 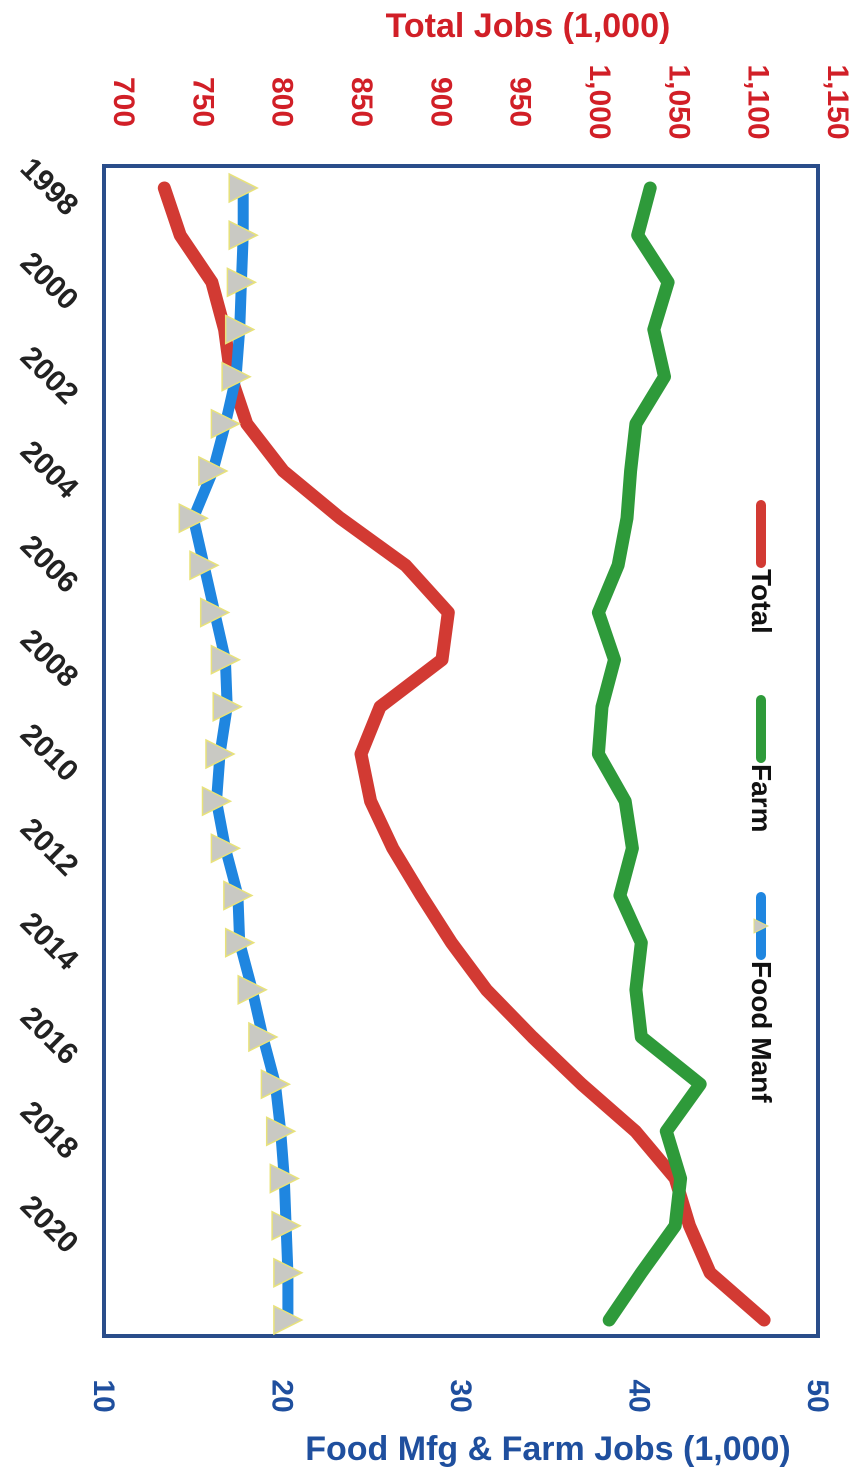 What do you see at coordinates (123, 102) in the screenshot?
I see `left-axis-tick: 700` at bounding box center [123, 102].